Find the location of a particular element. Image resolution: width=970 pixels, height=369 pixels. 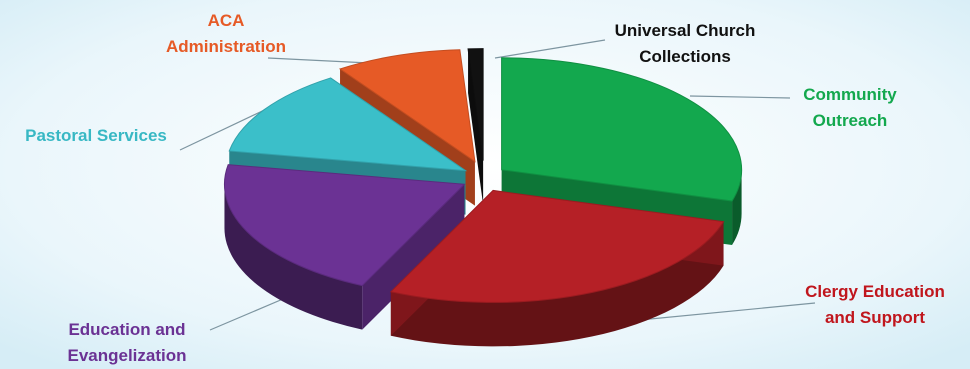

slice-wall-education-and-evangelization is located at coordinates (413, 257).